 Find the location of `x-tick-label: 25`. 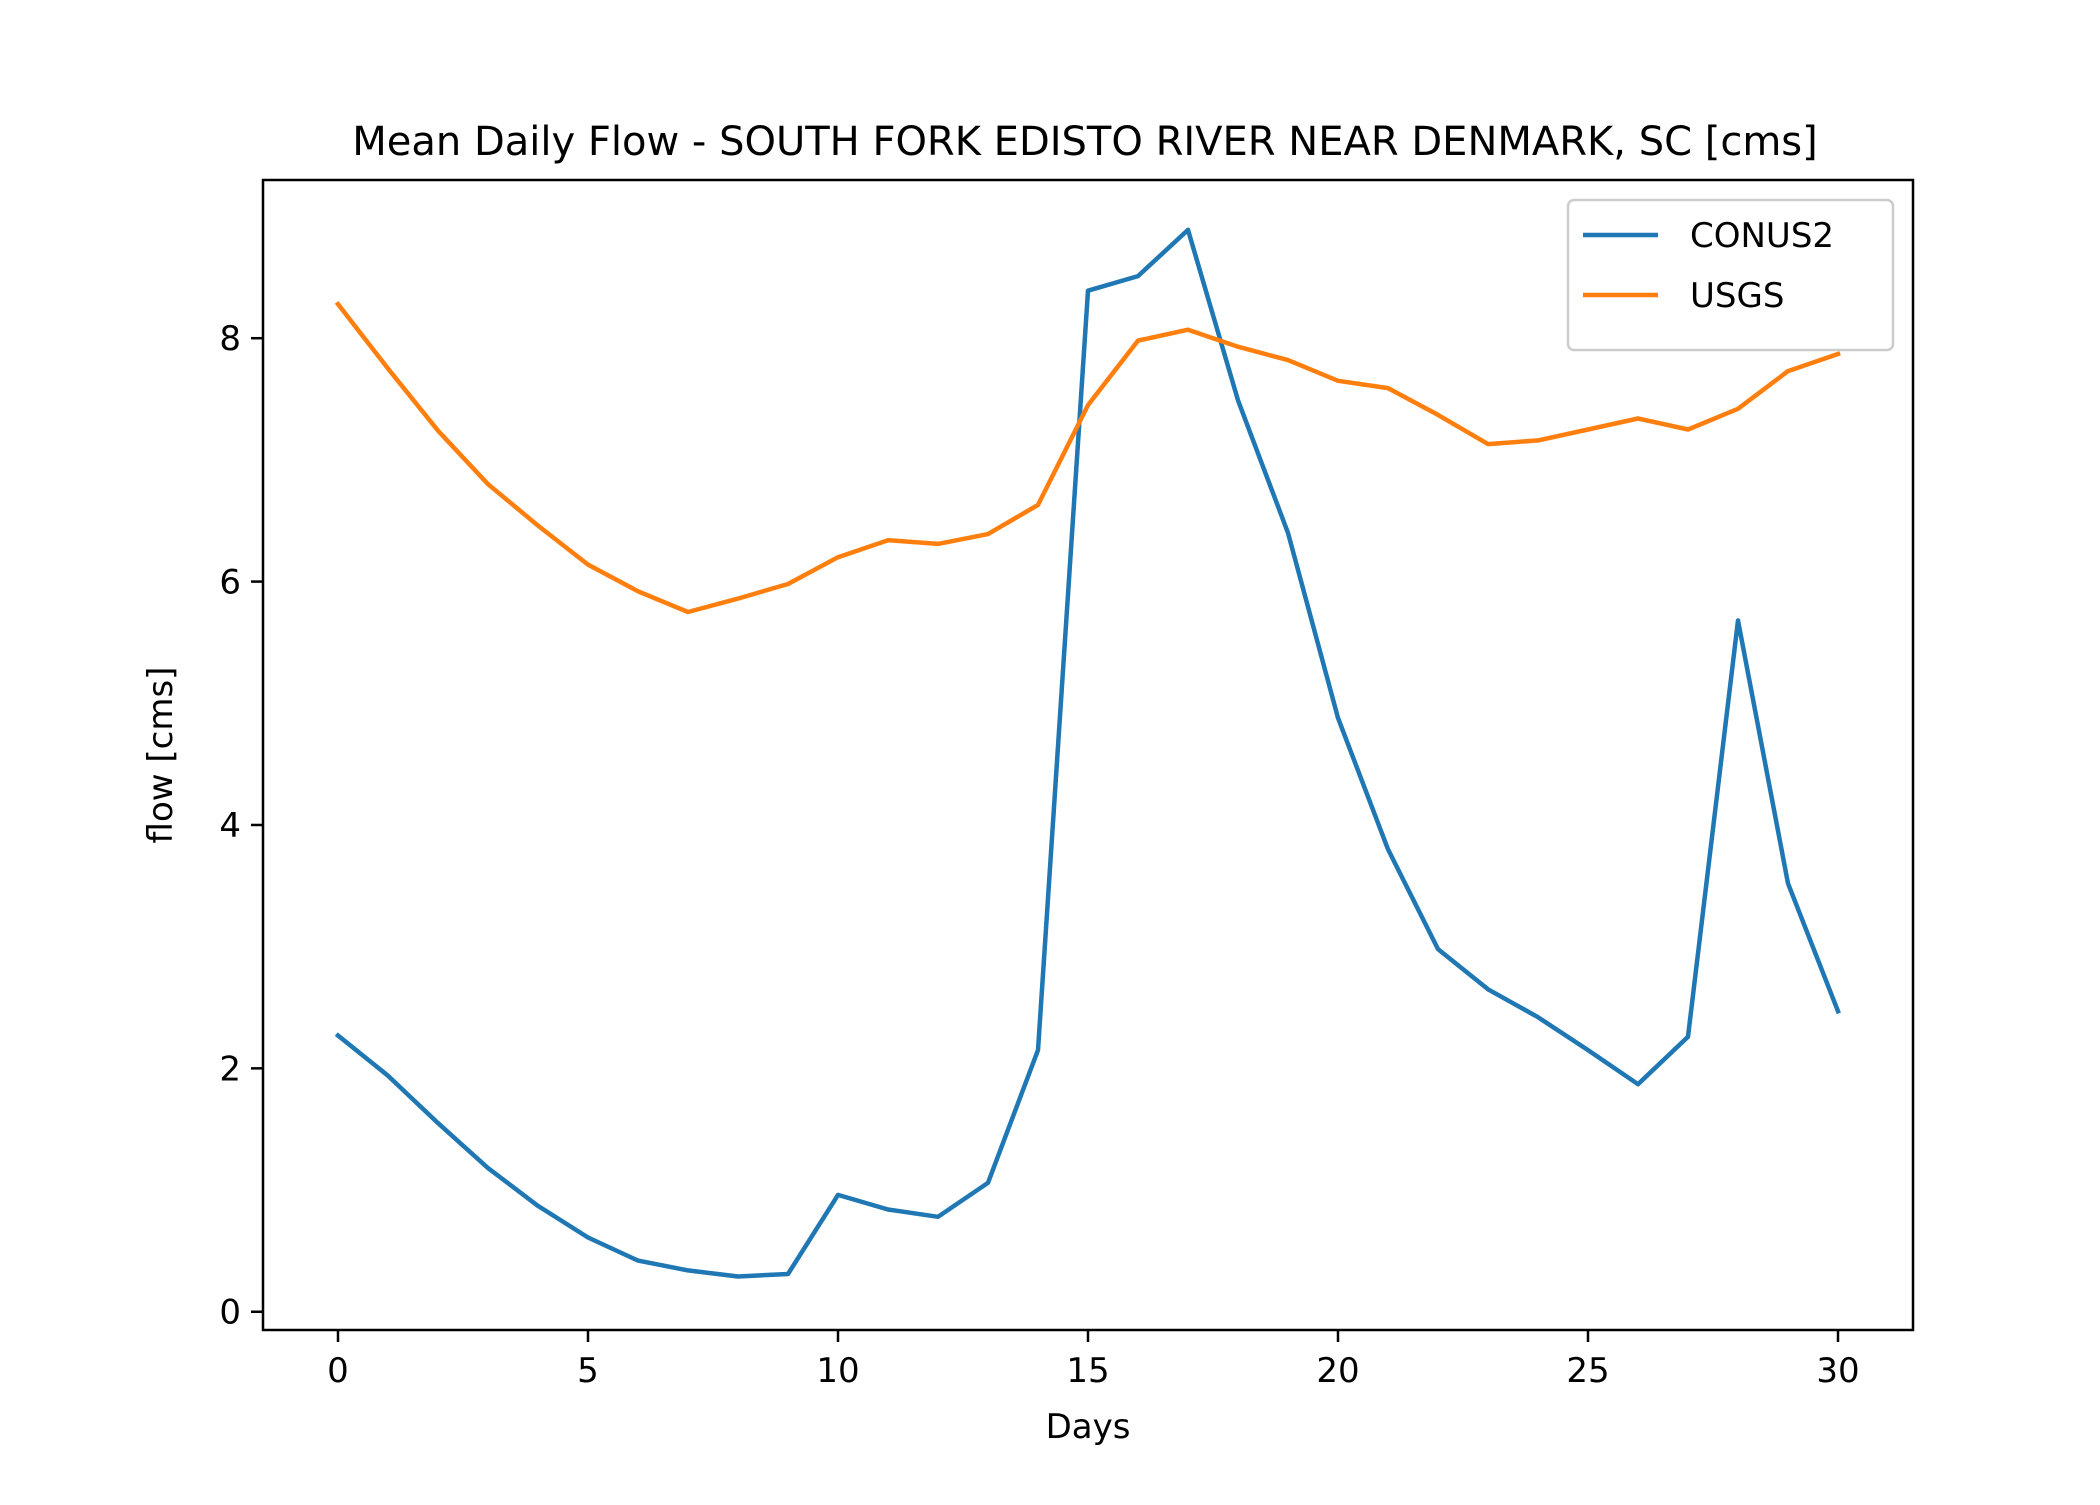

x-tick-label: 25 is located at coordinates (1587, 1371).